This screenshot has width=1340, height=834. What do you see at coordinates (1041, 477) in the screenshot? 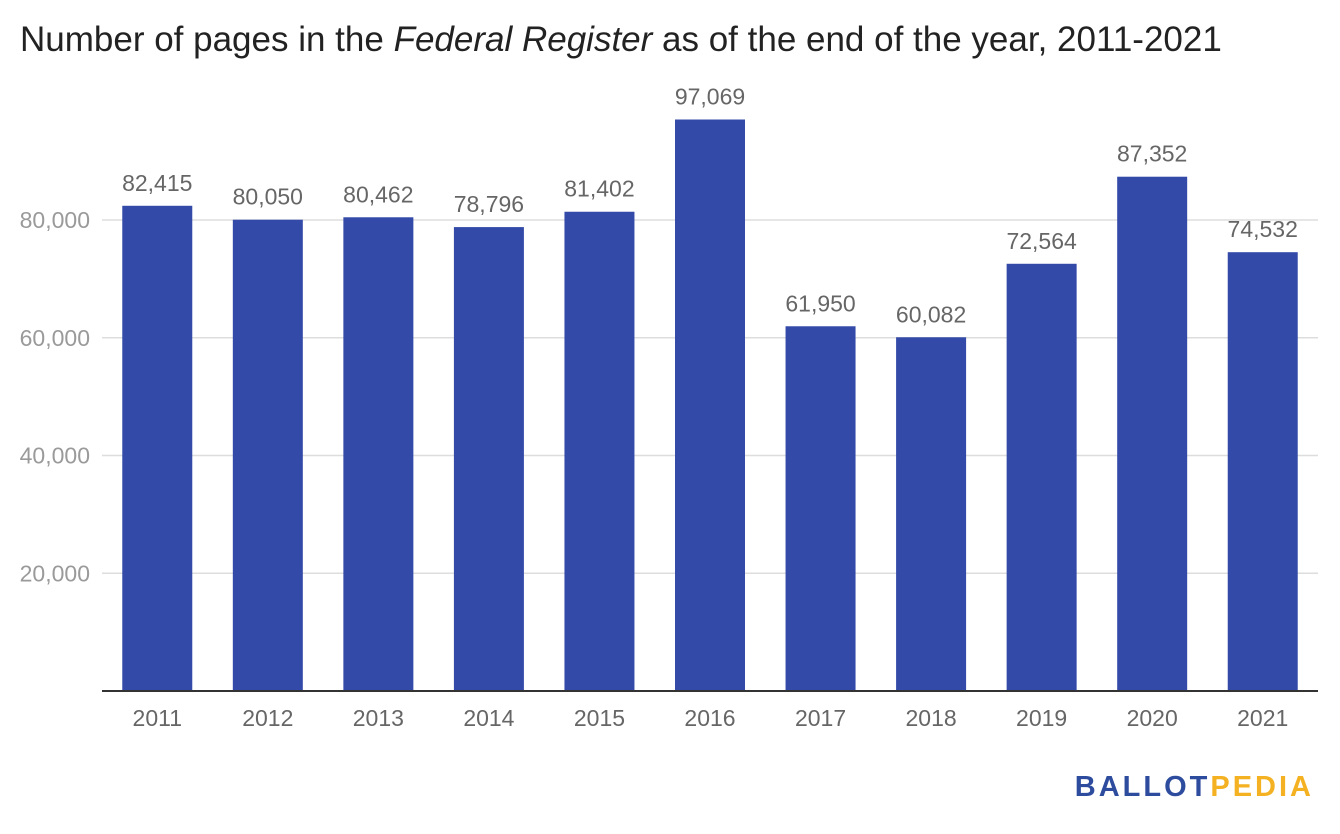
I see `bar-2019` at bounding box center [1041, 477].